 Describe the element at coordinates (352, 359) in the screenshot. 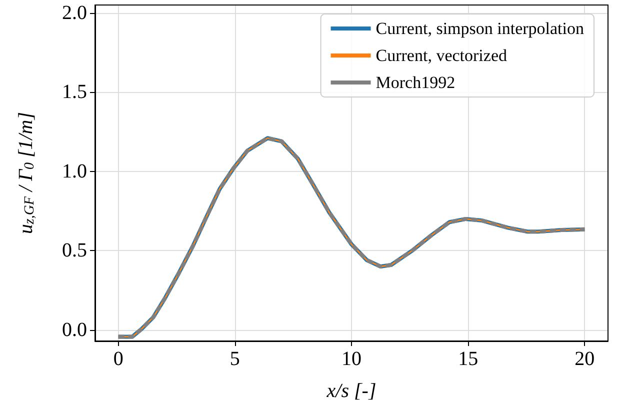

I see `x-tick-label: 10` at that location.